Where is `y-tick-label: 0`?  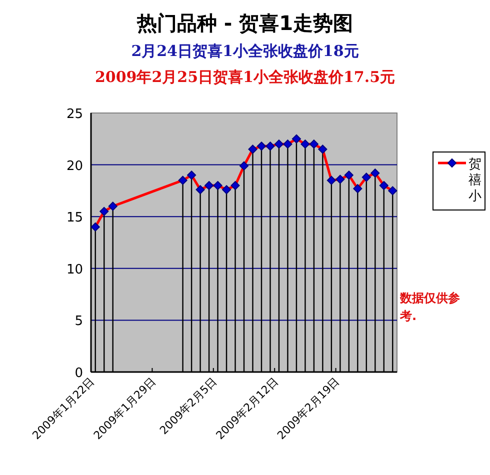
y-tick-label: 0 is located at coordinates (78, 373).